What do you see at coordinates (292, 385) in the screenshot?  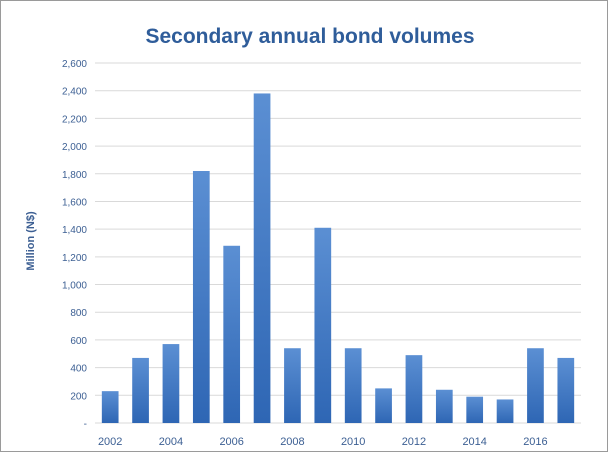 I see `bar-2008` at bounding box center [292, 385].